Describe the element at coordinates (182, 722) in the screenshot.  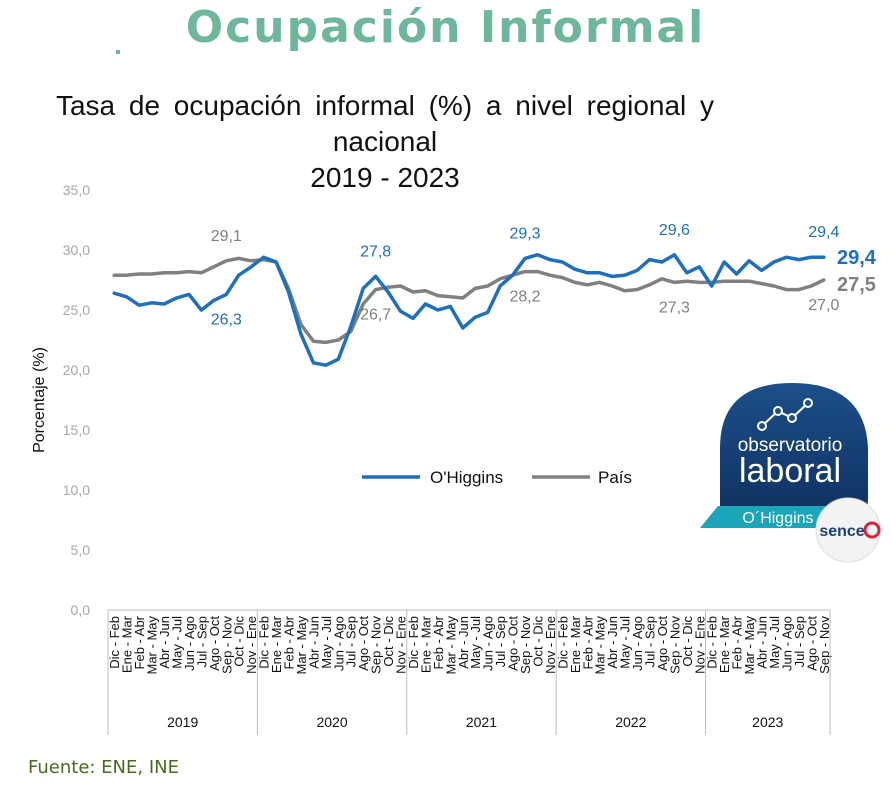
I see `year-label: 2019` at that location.